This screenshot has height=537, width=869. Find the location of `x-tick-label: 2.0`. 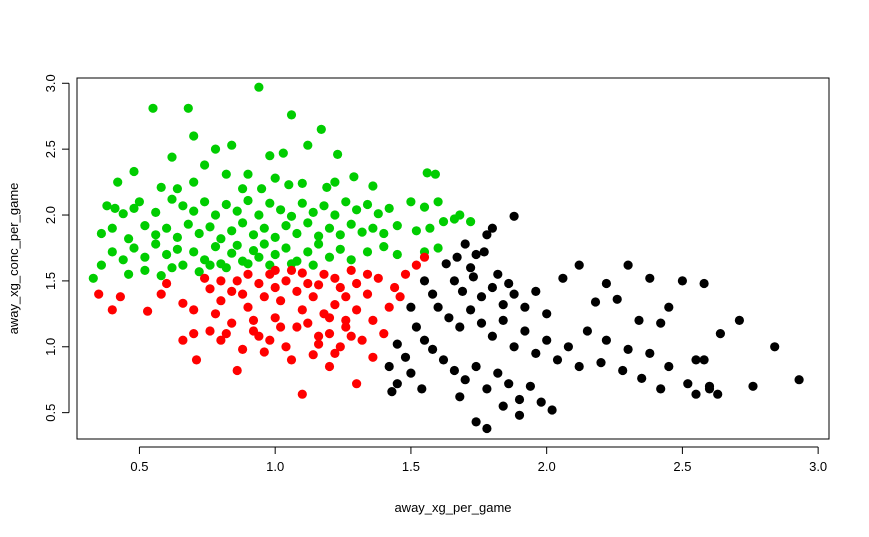

x-tick-label: 2.0 is located at coordinates (547, 466).